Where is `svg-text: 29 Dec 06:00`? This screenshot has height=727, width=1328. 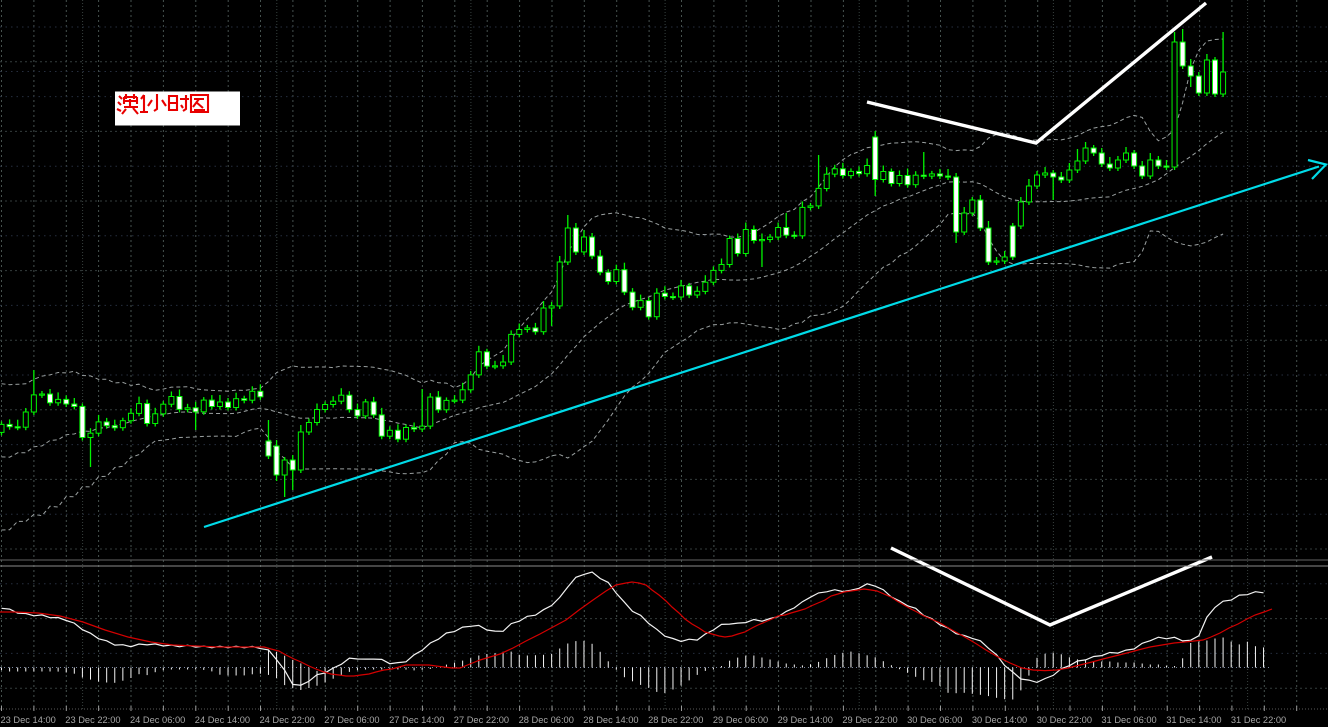 svg-text: 29 Dec 06:00 is located at coordinates (740, 720).